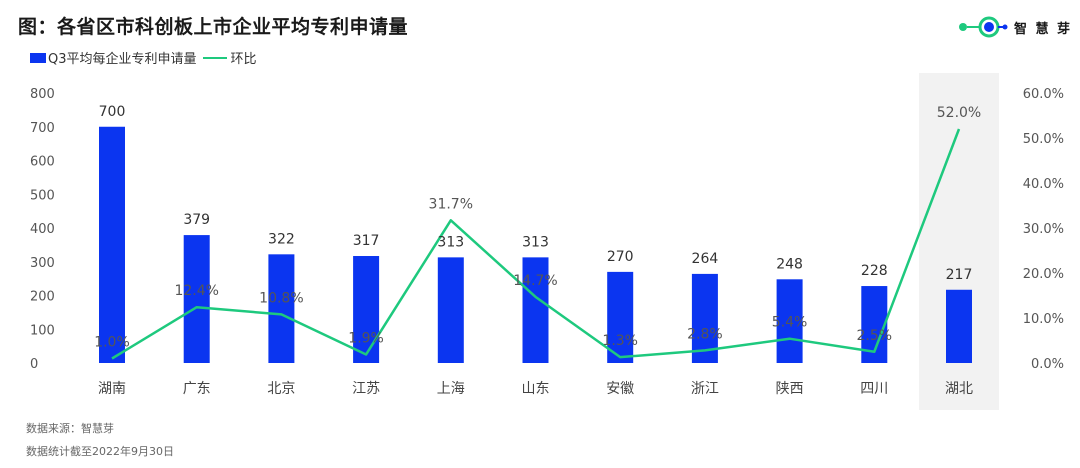 The image size is (1080, 468). I want to click on line-value-label: 10.8%, so click(281, 298).